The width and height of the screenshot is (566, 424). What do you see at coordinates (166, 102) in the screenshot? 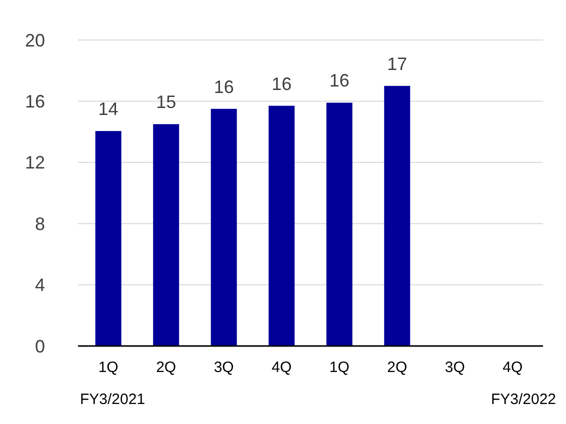
I see `data-label: 15` at bounding box center [166, 102].